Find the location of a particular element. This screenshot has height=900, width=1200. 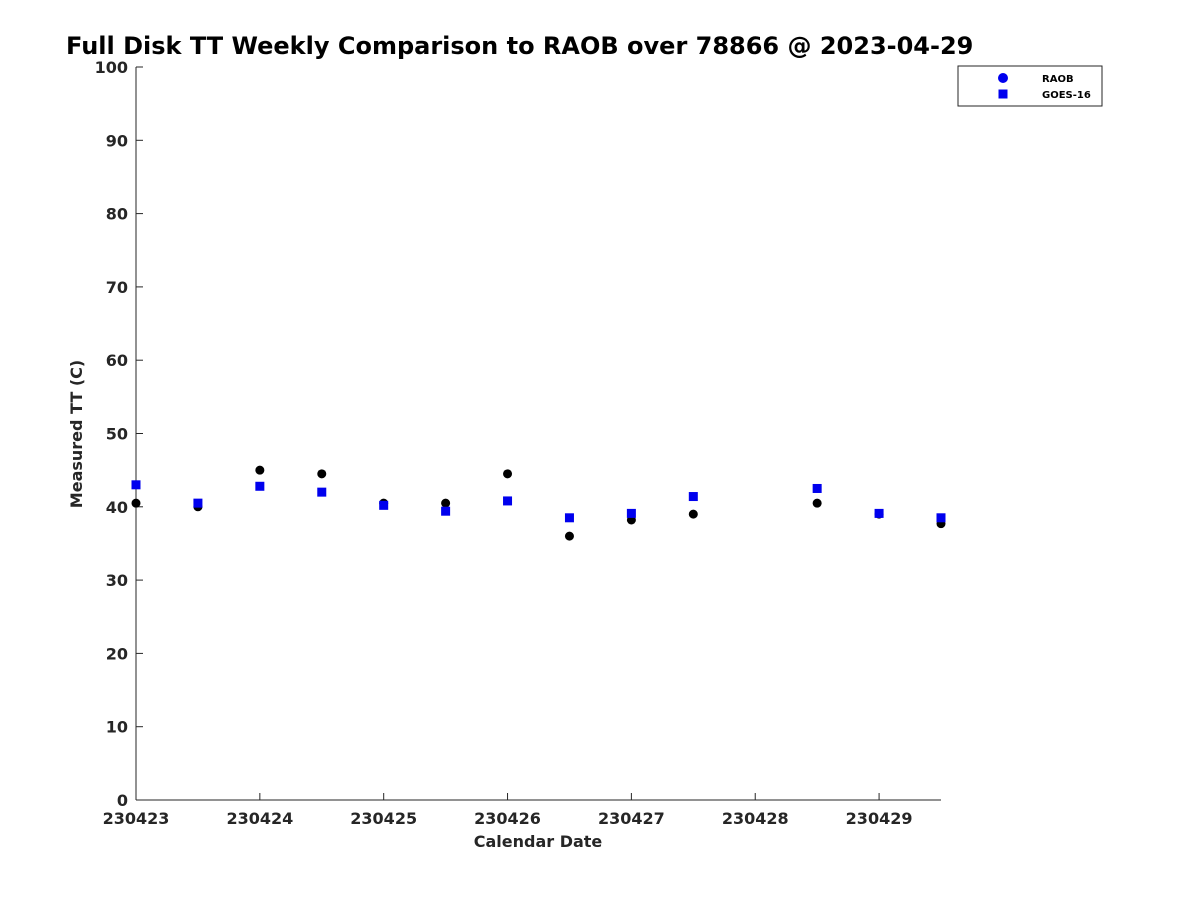

y-tick-label: 30 is located at coordinates (117, 580).